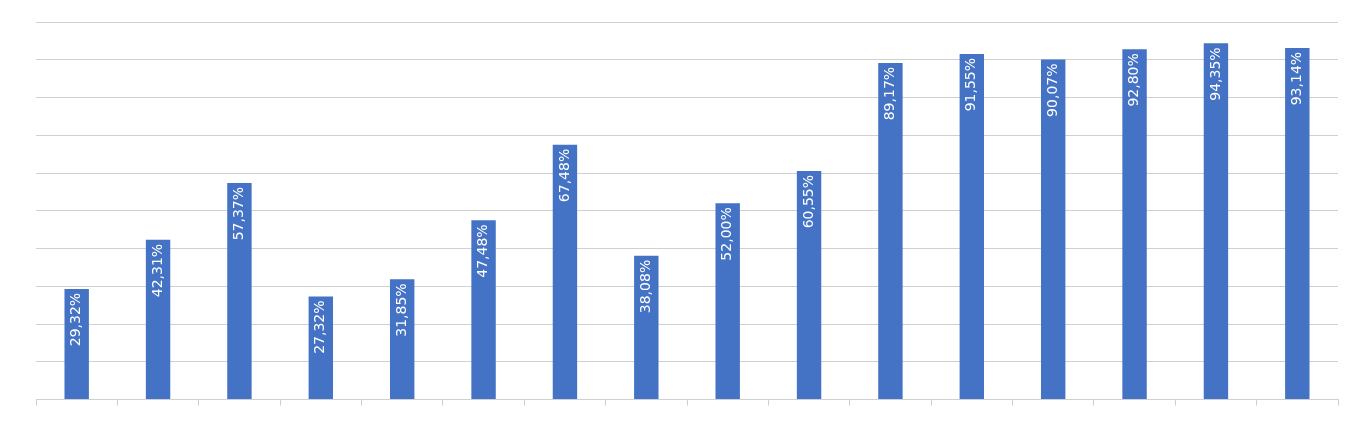 The width and height of the screenshot is (1366, 431). What do you see at coordinates (970, 84) in the screenshot?
I see `data-label: 91,55%` at bounding box center [970, 84].